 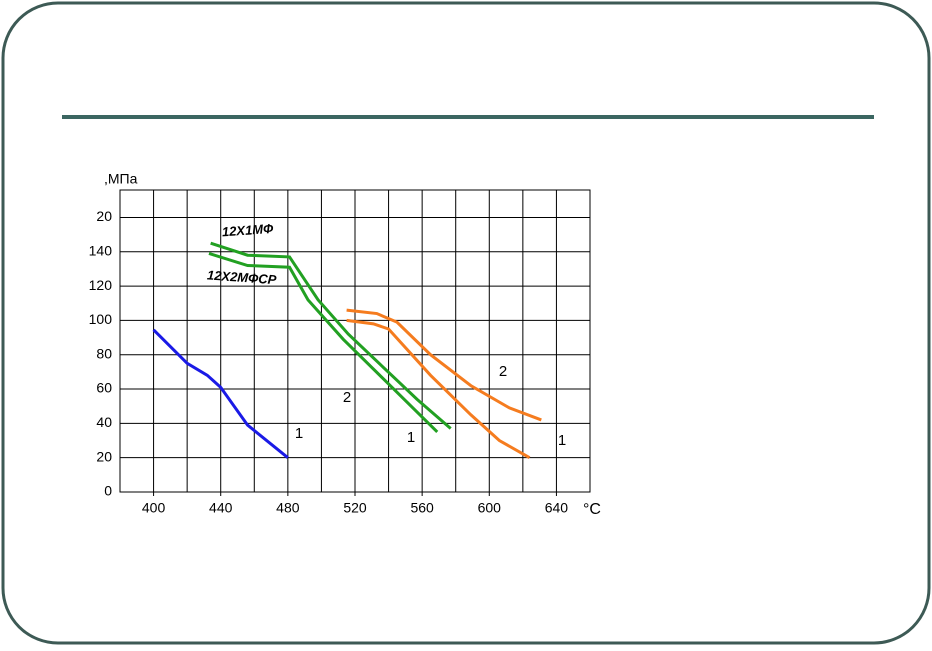 What do you see at coordinates (108, 491) in the screenshot?
I see `y-tick-label: 0` at bounding box center [108, 491].